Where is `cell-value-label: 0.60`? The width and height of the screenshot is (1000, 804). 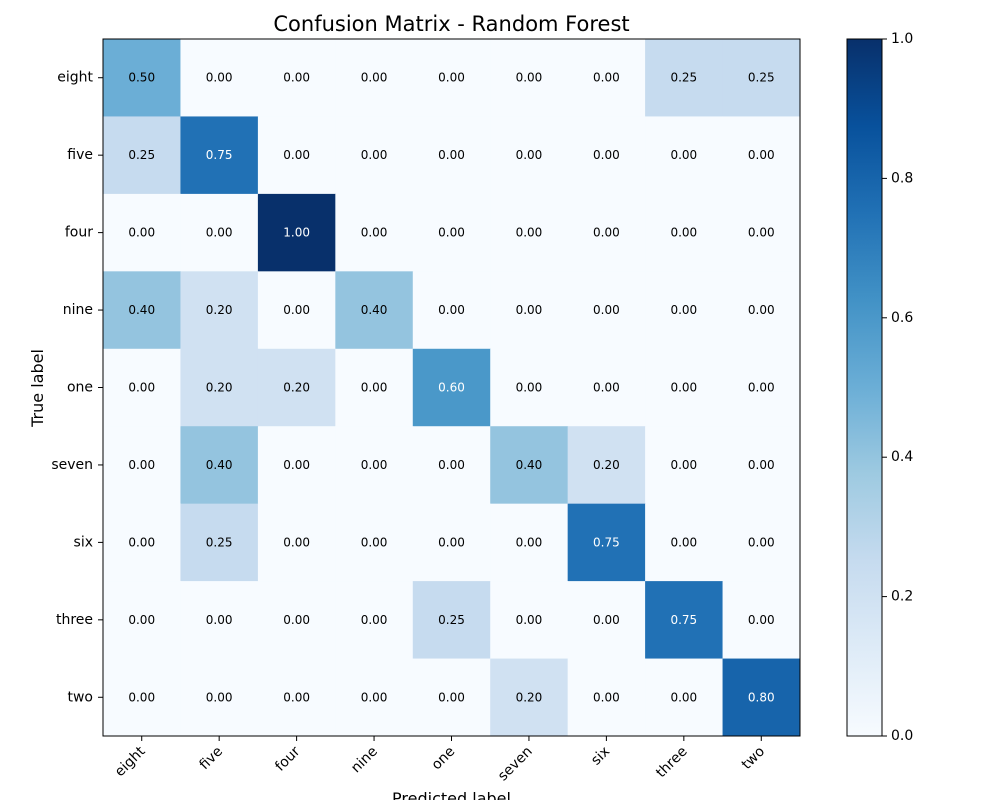
cell-value-label: 0.60 is located at coordinates (451, 388).